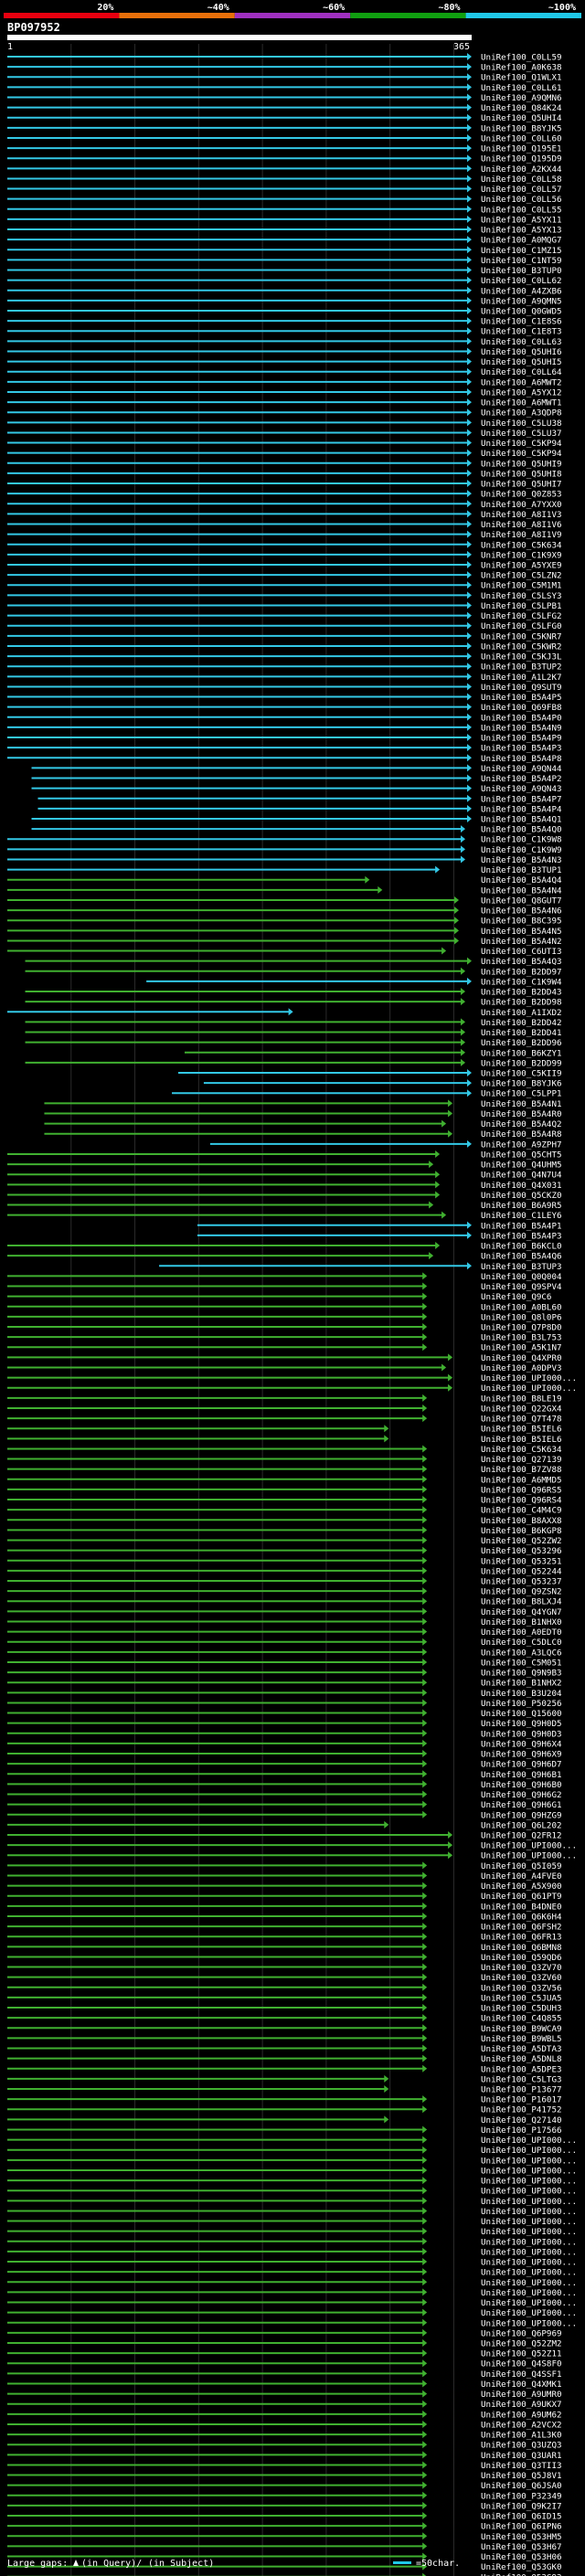  What do you see at coordinates (521, 1998) in the screenshot?
I see `hit-name: UniRef100_C5JUA5` at bounding box center [521, 1998].